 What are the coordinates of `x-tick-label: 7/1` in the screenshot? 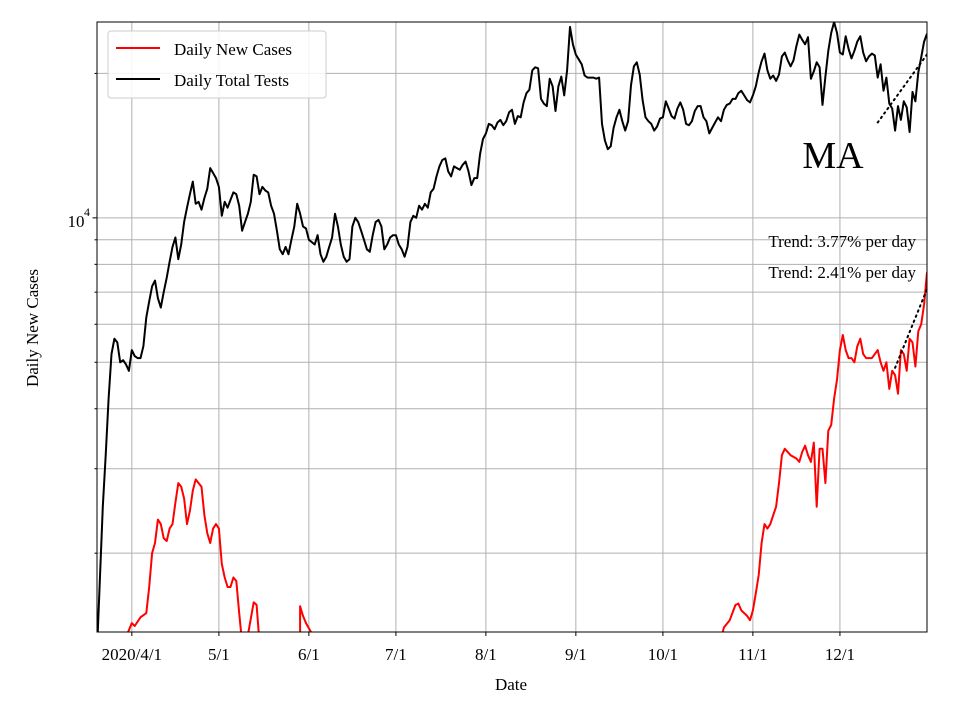 It's located at (396, 654).